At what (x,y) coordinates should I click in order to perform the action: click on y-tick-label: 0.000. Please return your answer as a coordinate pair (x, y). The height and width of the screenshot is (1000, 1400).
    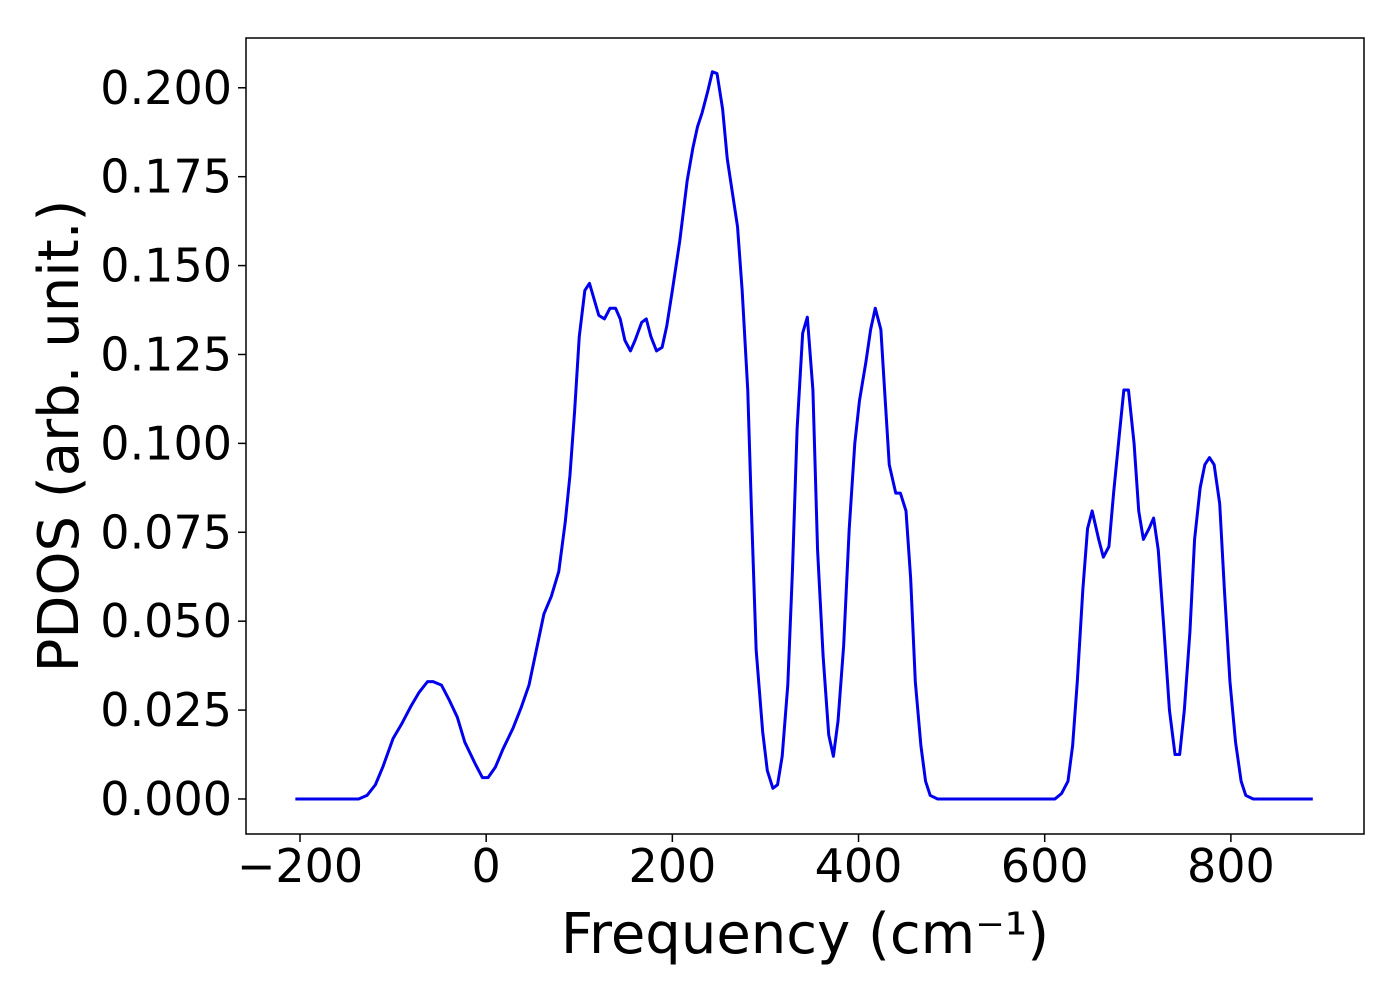
    Looking at the image, I should click on (166, 799).